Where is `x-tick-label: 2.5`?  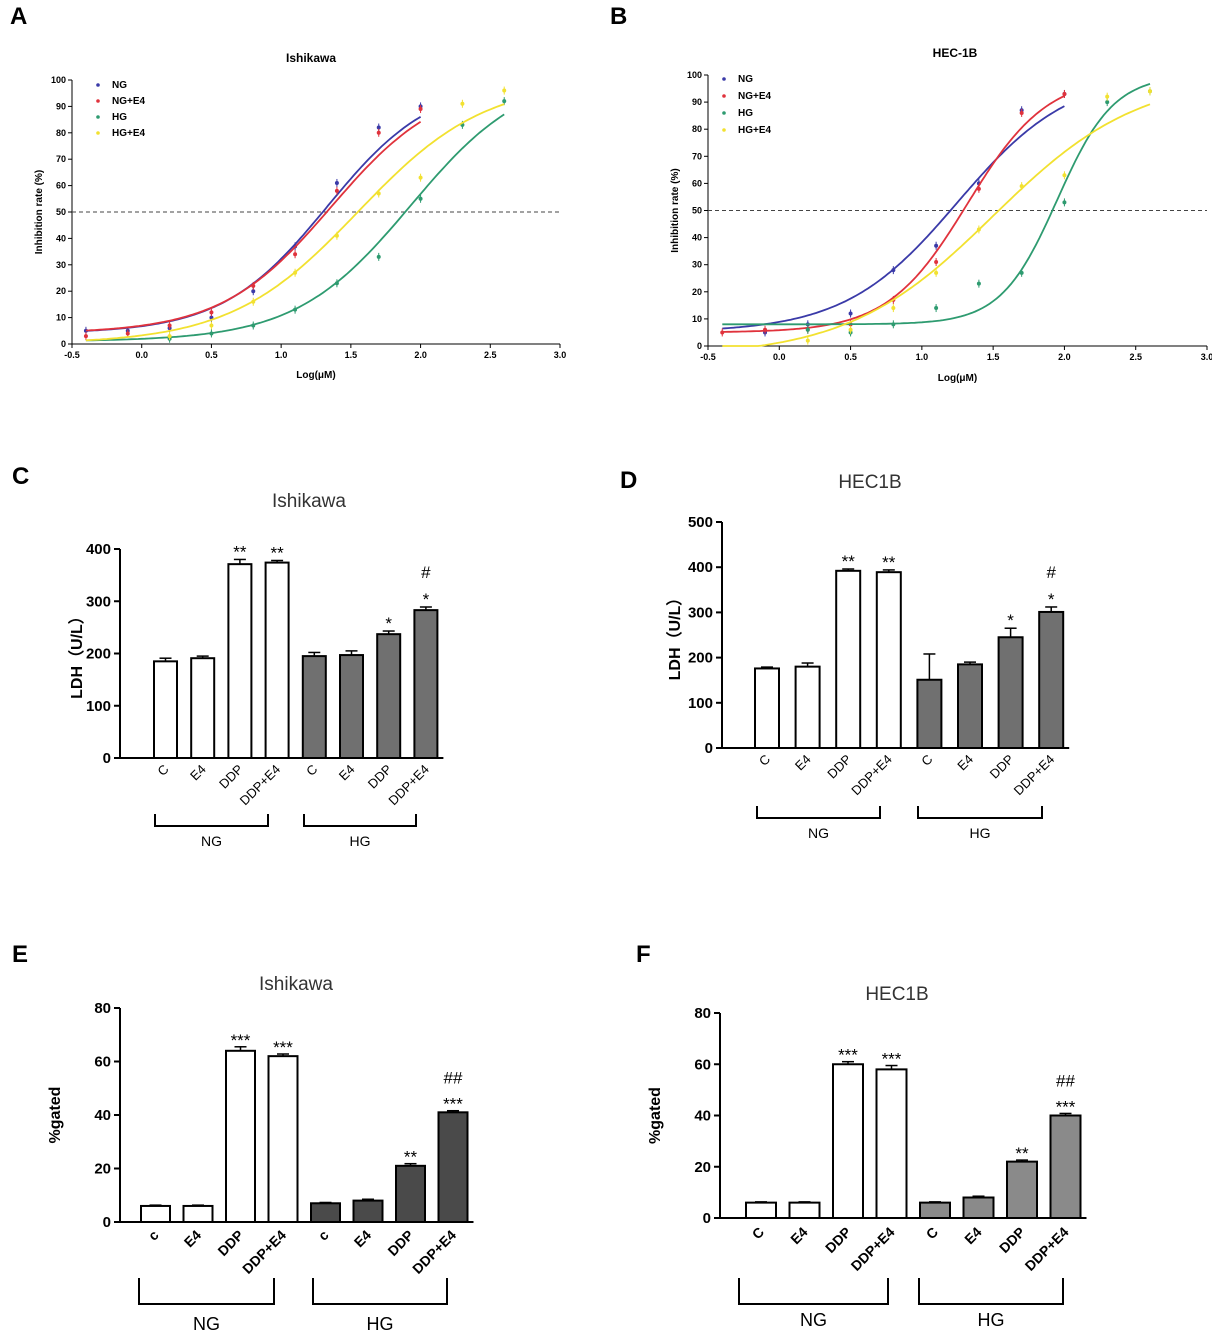
x-tick-label: 2.5 is located at coordinates (490, 355).